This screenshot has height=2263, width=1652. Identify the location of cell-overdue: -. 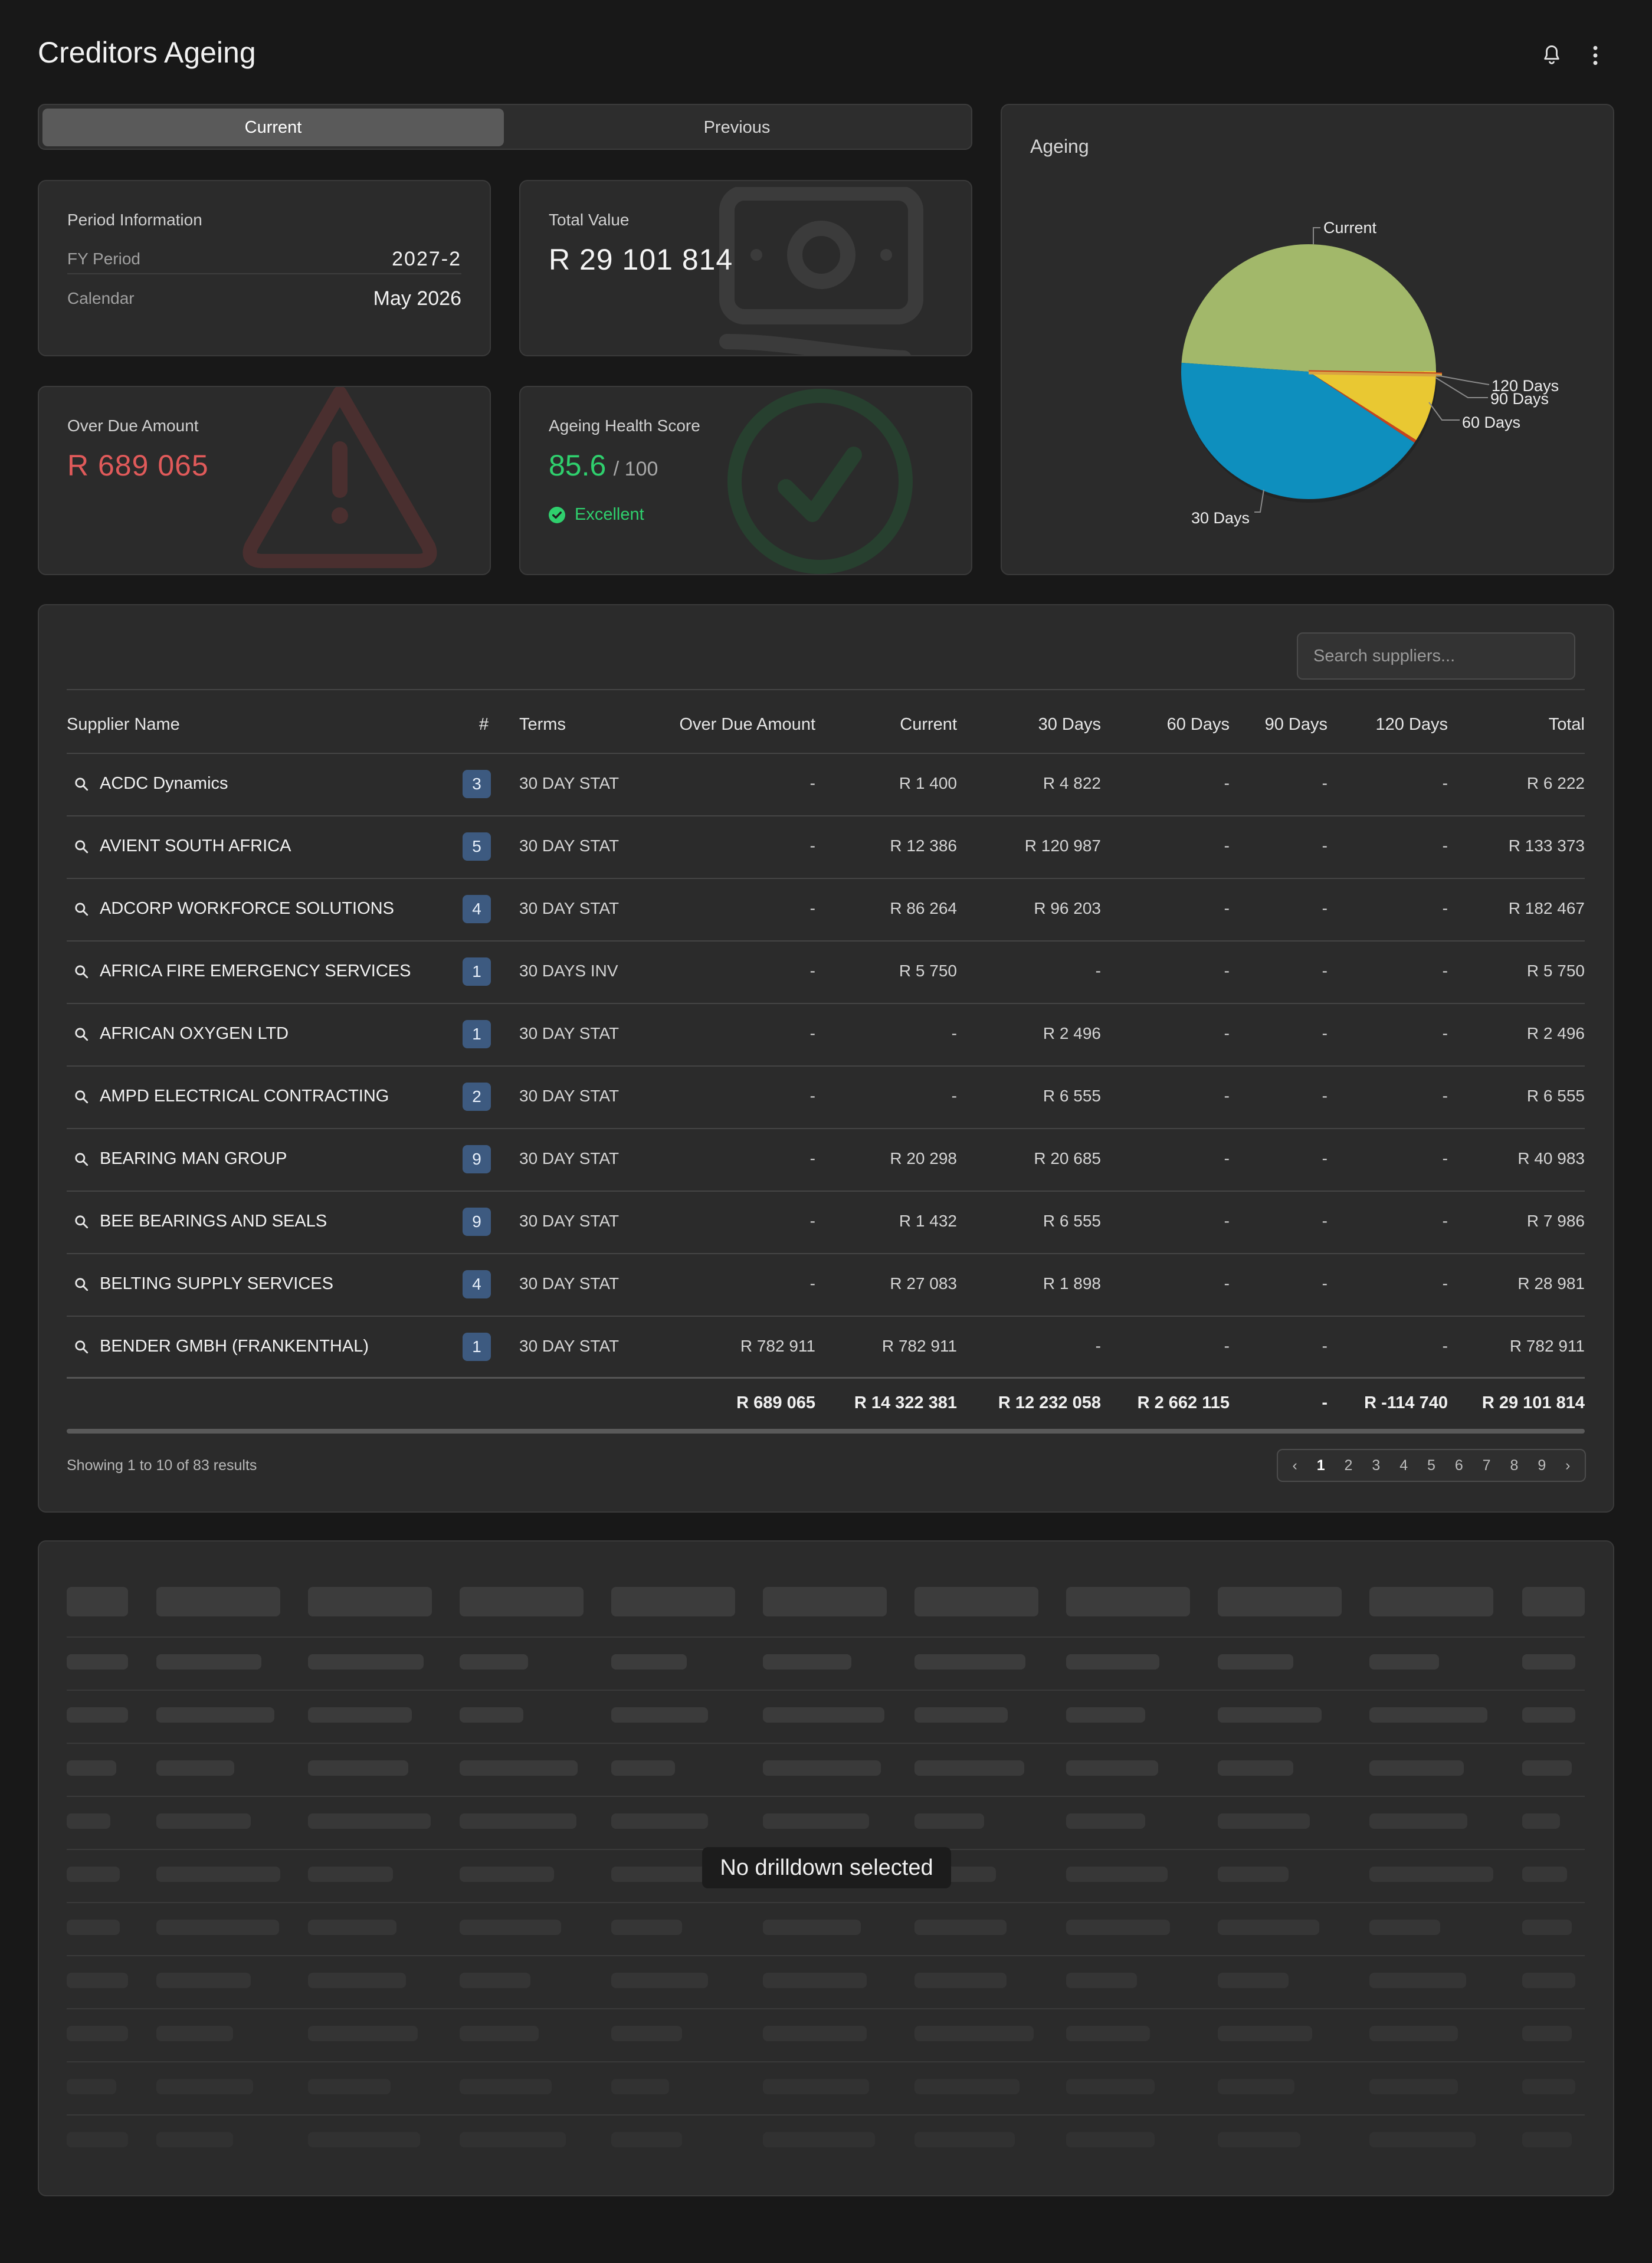
(812, 908).